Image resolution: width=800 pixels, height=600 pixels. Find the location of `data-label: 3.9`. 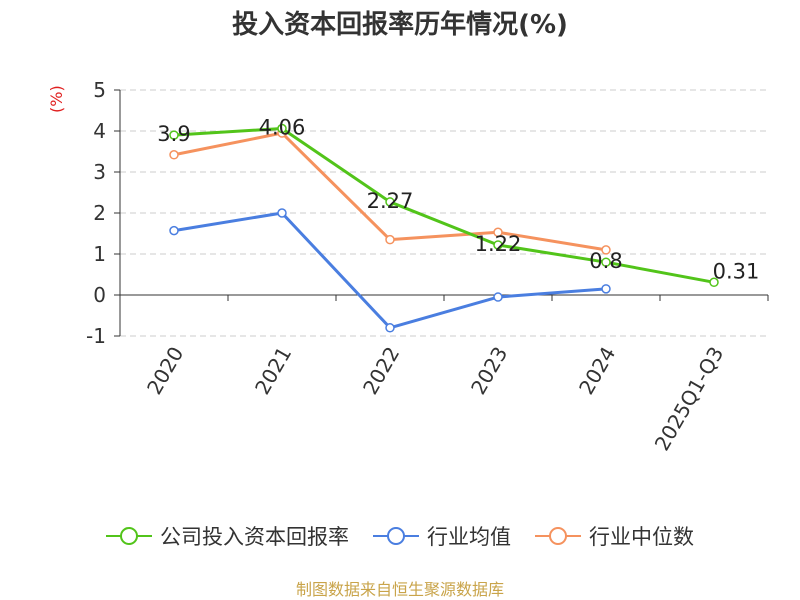

data-label: 3.9 is located at coordinates (173, 134).